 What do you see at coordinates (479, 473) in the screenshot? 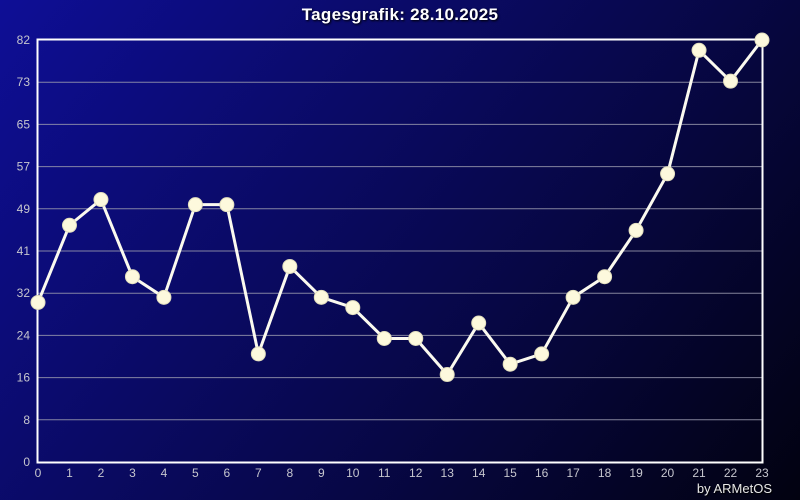
I see `x-axis-tick-label: 14` at bounding box center [479, 473].